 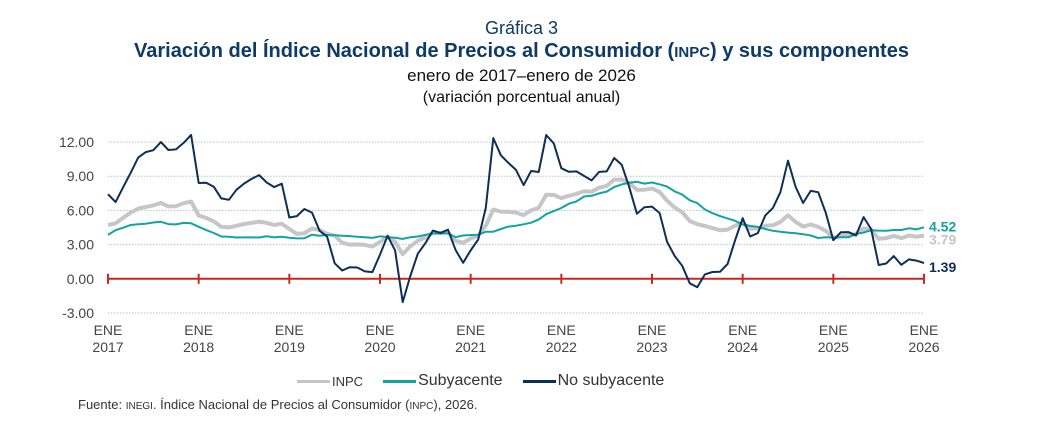 What do you see at coordinates (516, 210) in the screenshot?
I see `series-line-subyacente` at bounding box center [516, 210].